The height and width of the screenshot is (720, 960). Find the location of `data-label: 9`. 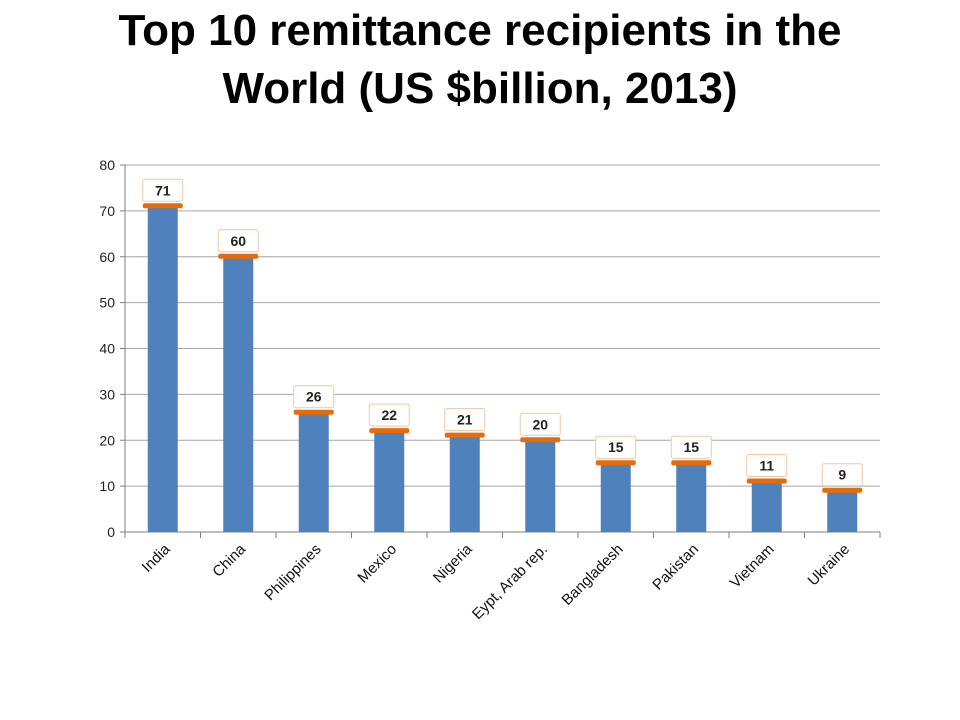

data-label: 9 is located at coordinates (842, 475).